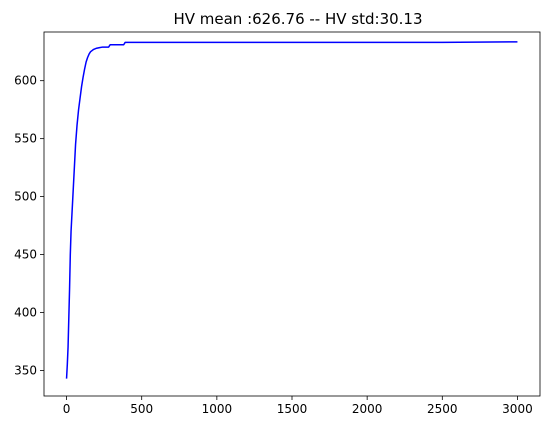 Image resolution: width=552 pixels, height=439 pixels. Describe the element at coordinates (25, 81) in the screenshot. I see `y-tick-label: 600` at that location.